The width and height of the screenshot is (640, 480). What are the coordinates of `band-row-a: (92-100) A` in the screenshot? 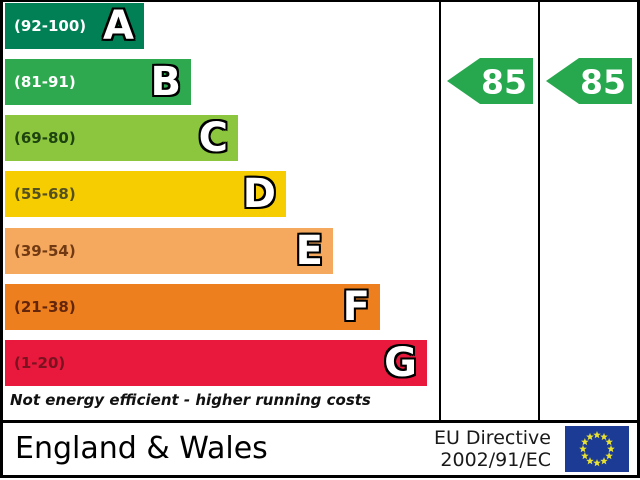 It's located at (74, 26).